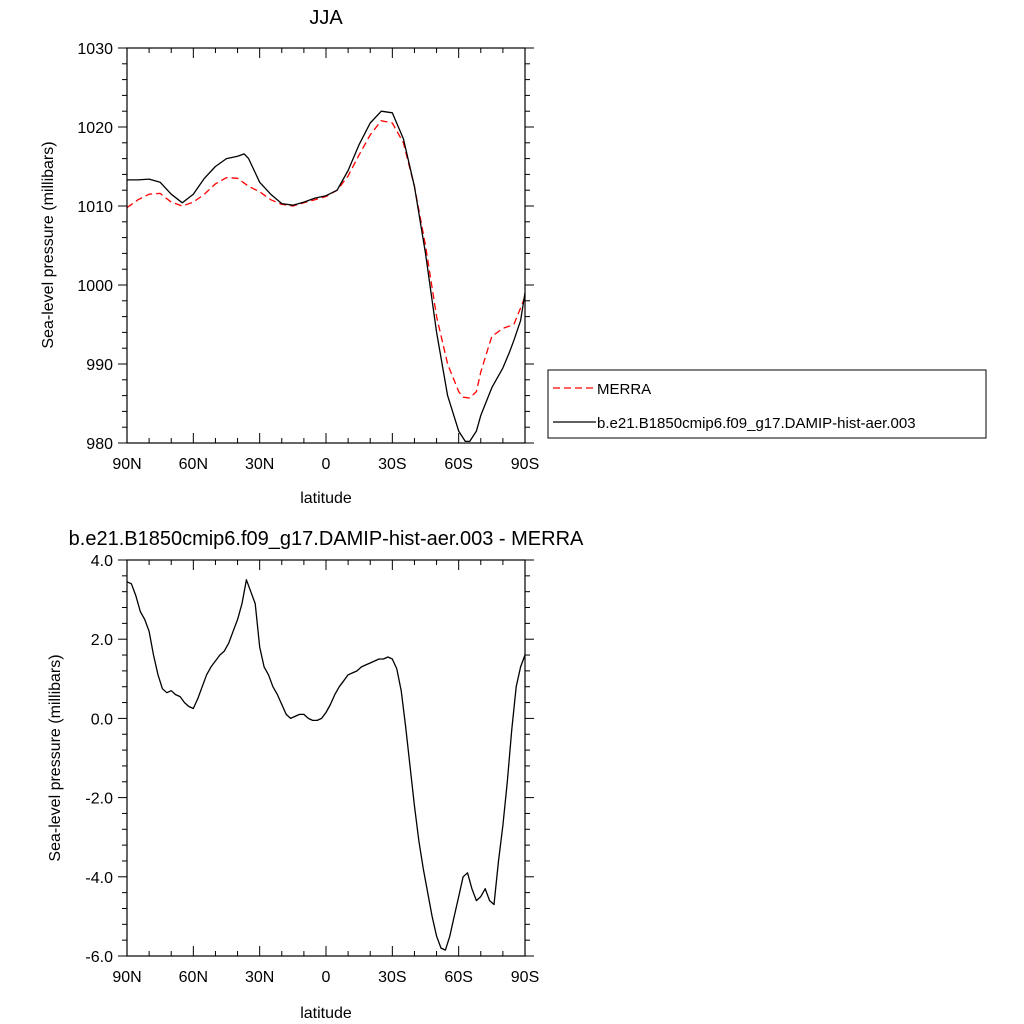 Image resolution: width=1024 pixels, height=1024 pixels. What do you see at coordinates (193, 977) in the screenshot?
I see `bottom-x-tick-label: 60N` at bounding box center [193, 977].